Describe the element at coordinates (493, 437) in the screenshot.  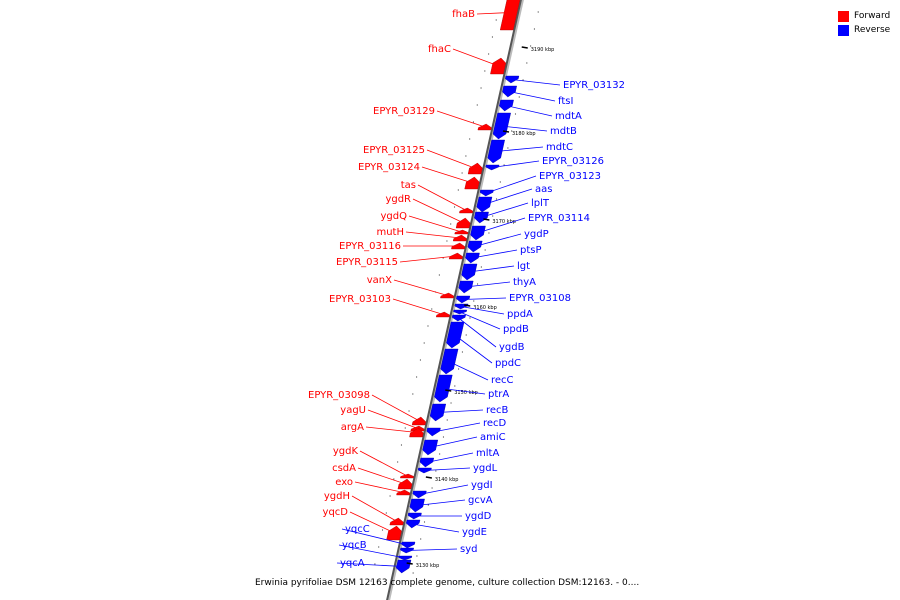
I see `gene-label-amiC: amiC` at that location.